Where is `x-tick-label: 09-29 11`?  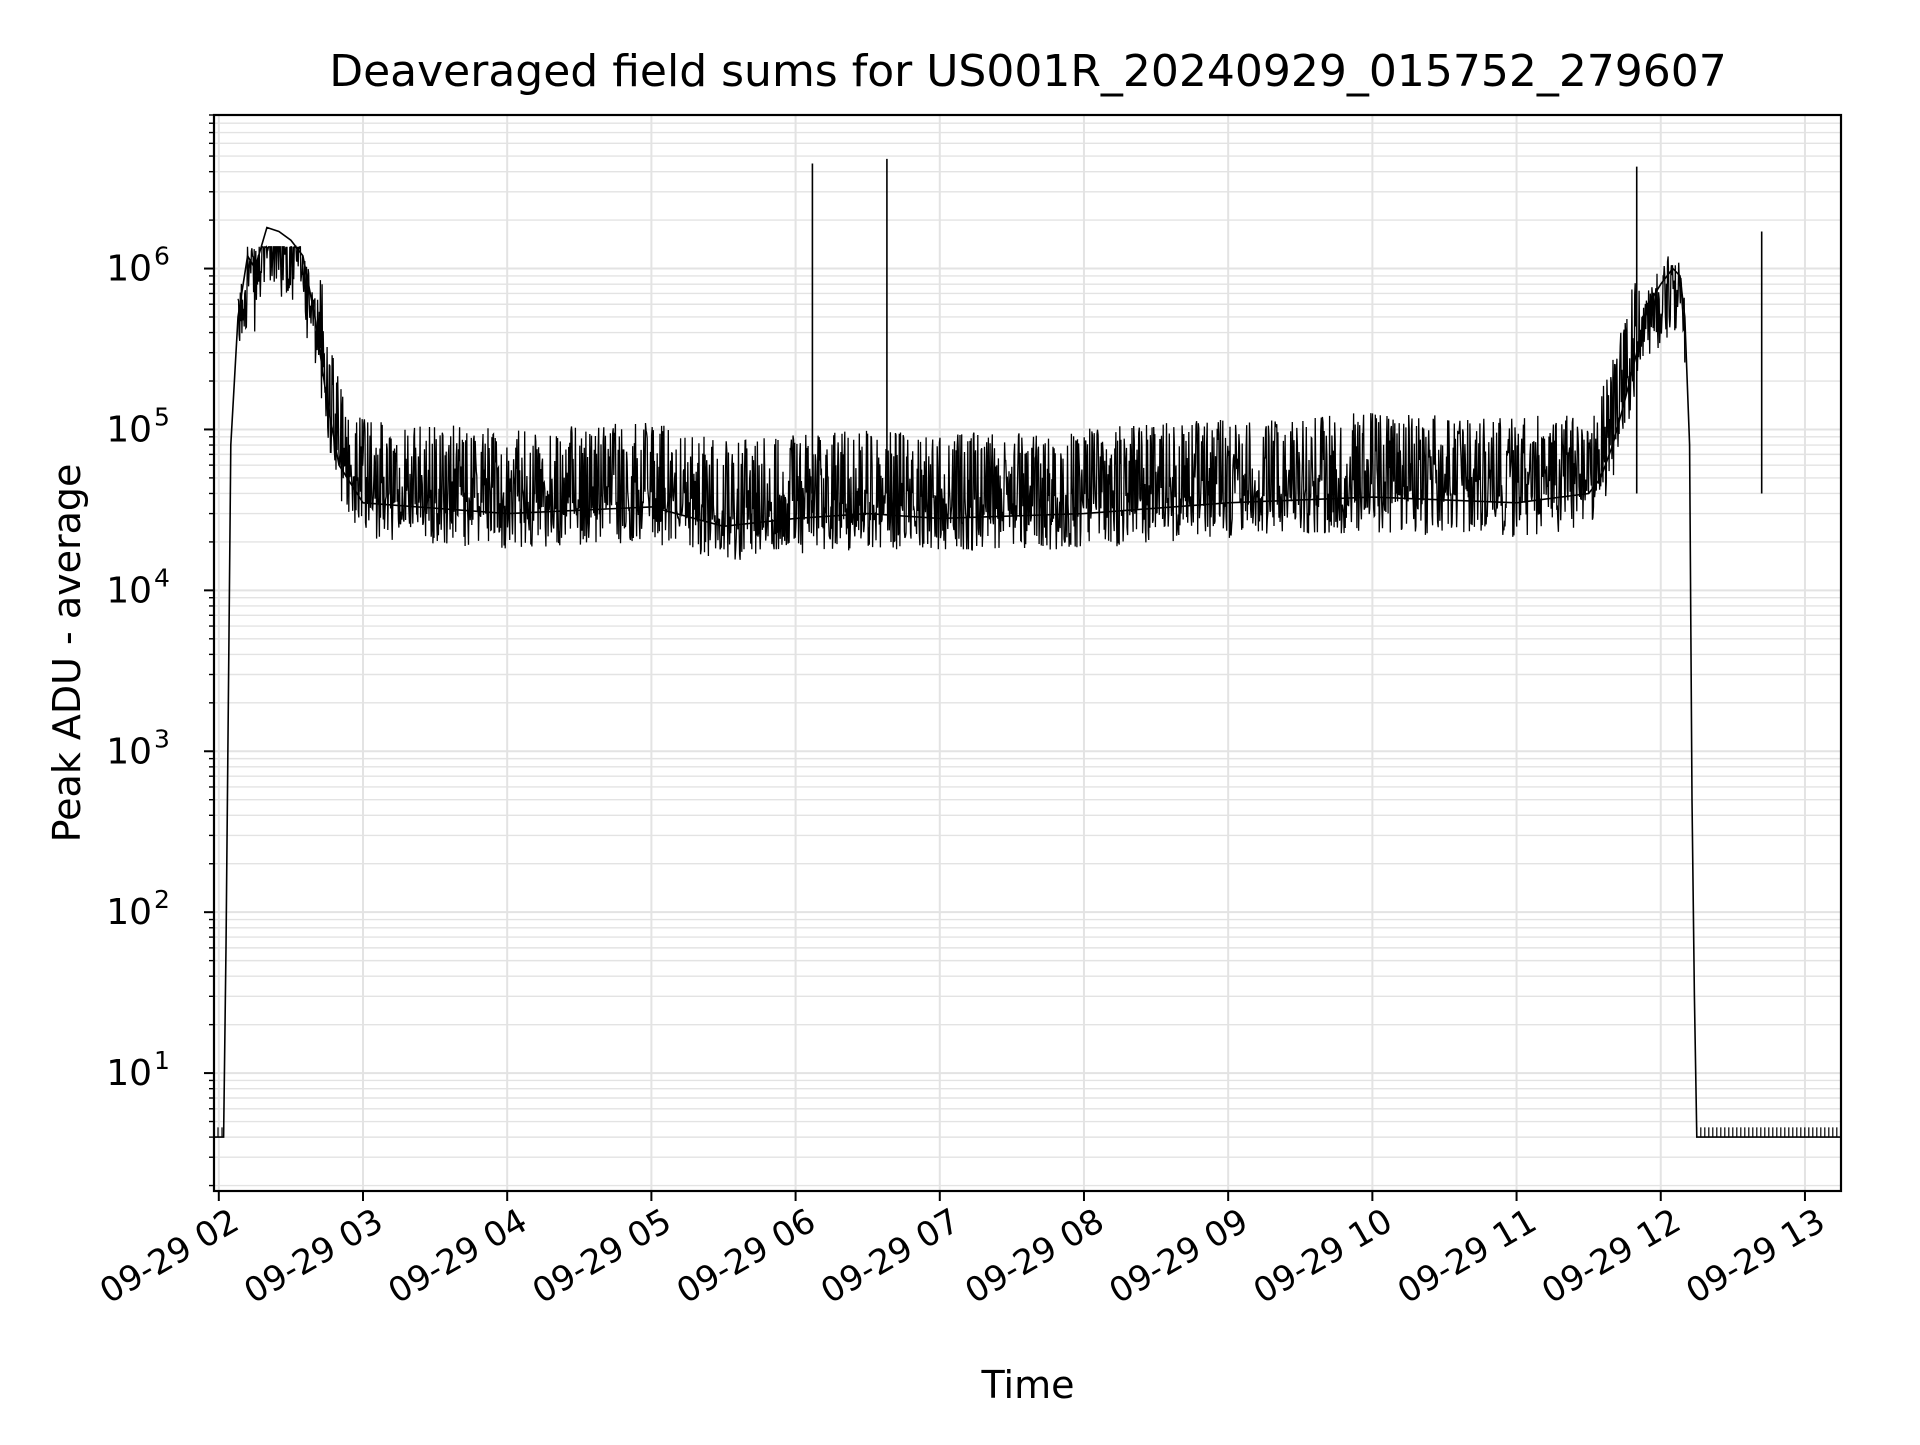 x-tick-label: 09-29 11 is located at coordinates (1467, 1256).